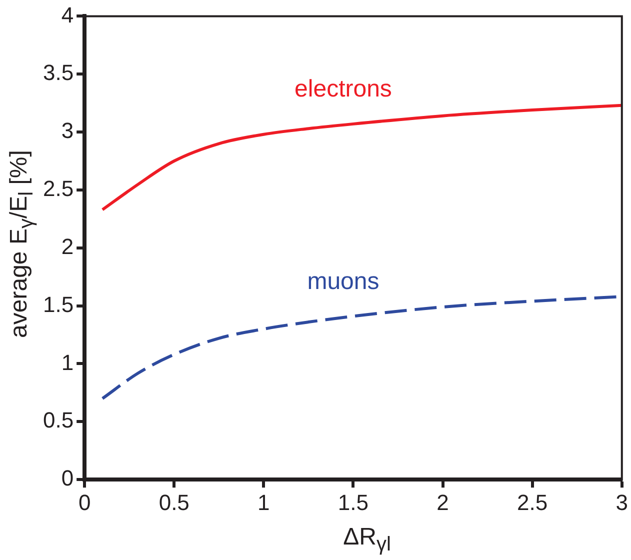  Describe the element at coordinates (67, 362) in the screenshot. I see `y-tick-label: 1` at that location.